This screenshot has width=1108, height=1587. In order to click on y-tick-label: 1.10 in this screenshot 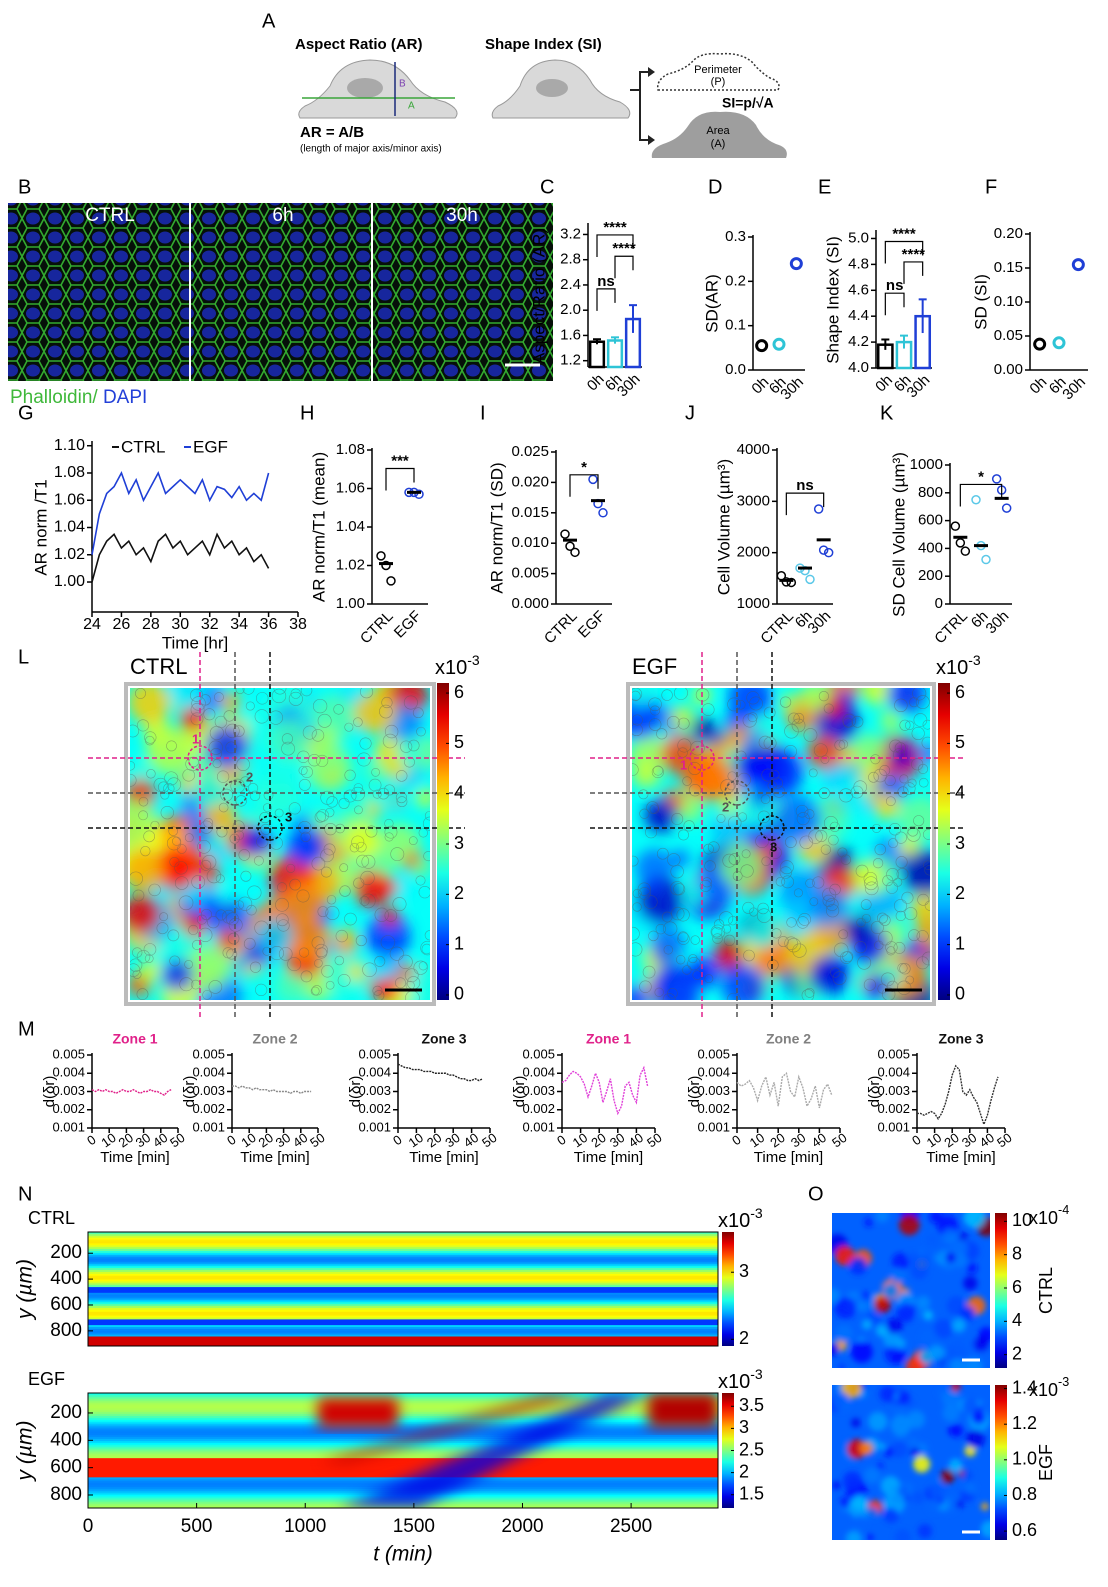, I will do `click(69, 445)`.